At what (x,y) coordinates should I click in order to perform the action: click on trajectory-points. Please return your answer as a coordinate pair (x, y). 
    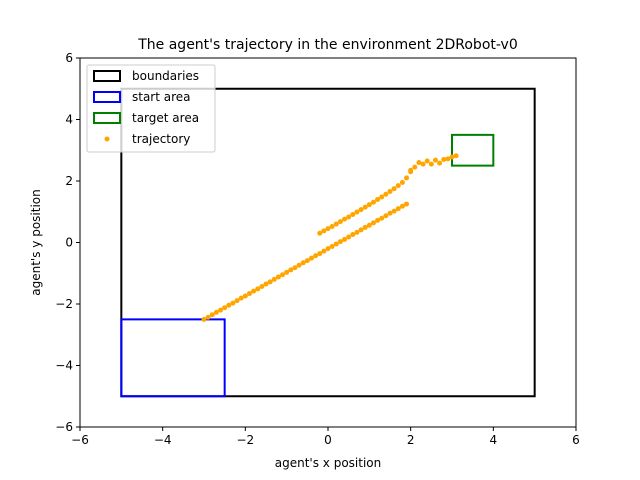
    Looking at the image, I should click on (330, 237).